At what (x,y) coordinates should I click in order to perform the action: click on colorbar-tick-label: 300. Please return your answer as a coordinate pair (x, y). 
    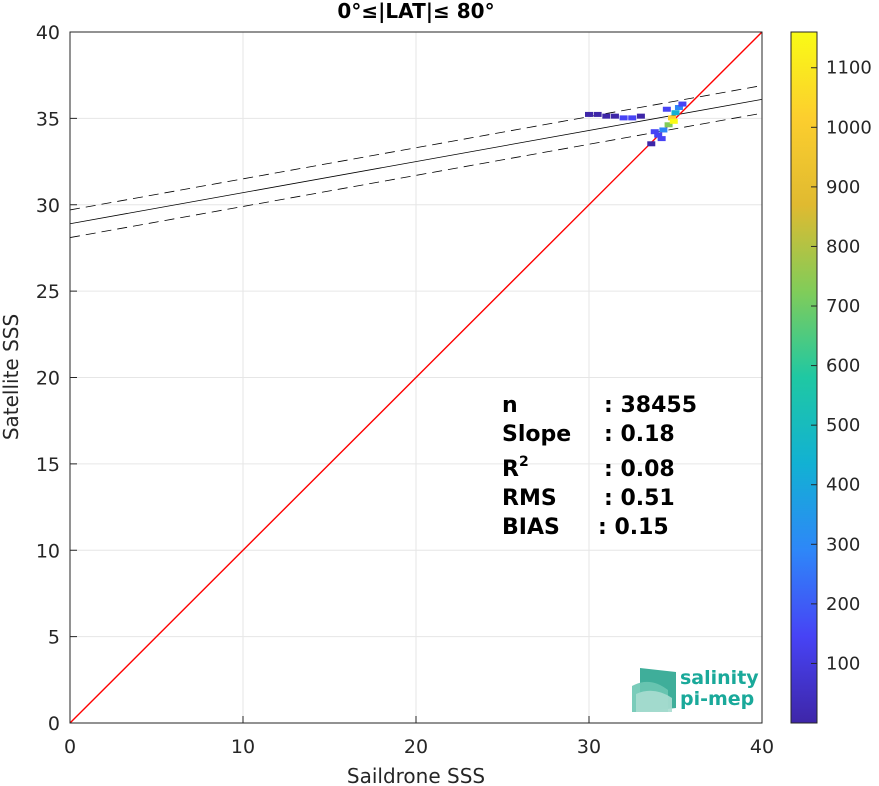
    Looking at the image, I should click on (843, 544).